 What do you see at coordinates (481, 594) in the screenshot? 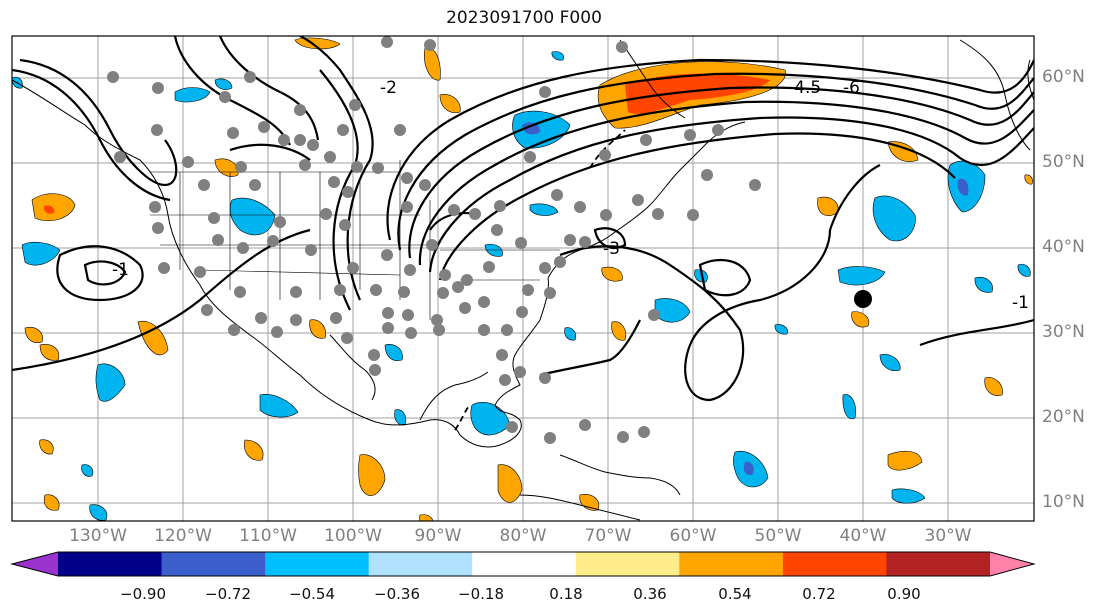
I see `colorbar-tick: −0.18` at bounding box center [481, 594].